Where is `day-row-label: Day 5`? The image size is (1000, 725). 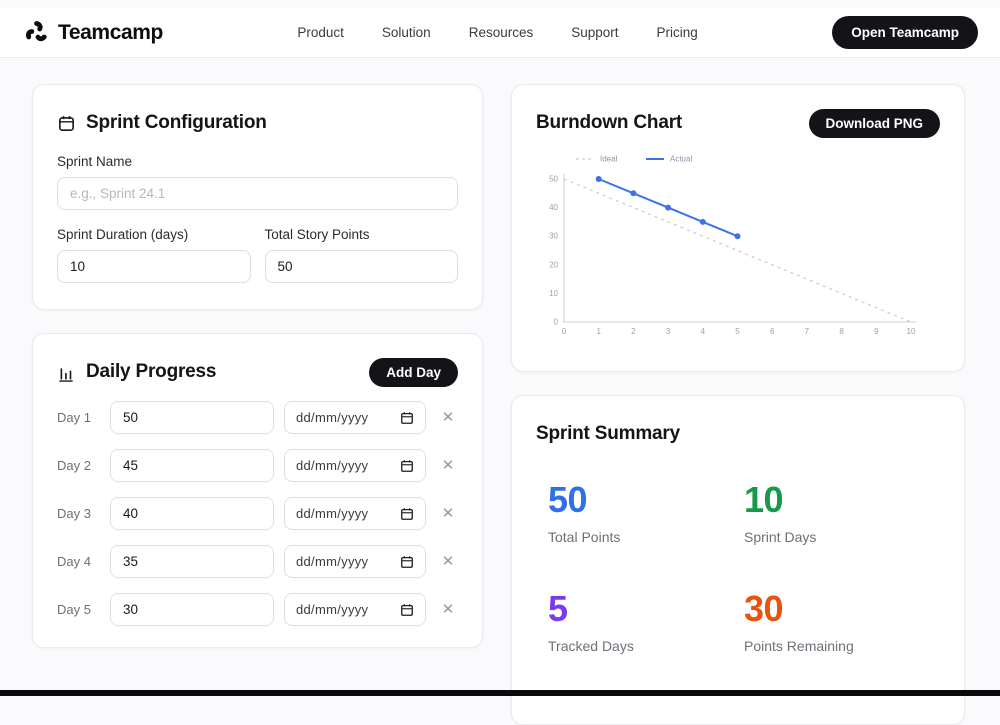
day-row-label: Day 5 is located at coordinates (74, 609).